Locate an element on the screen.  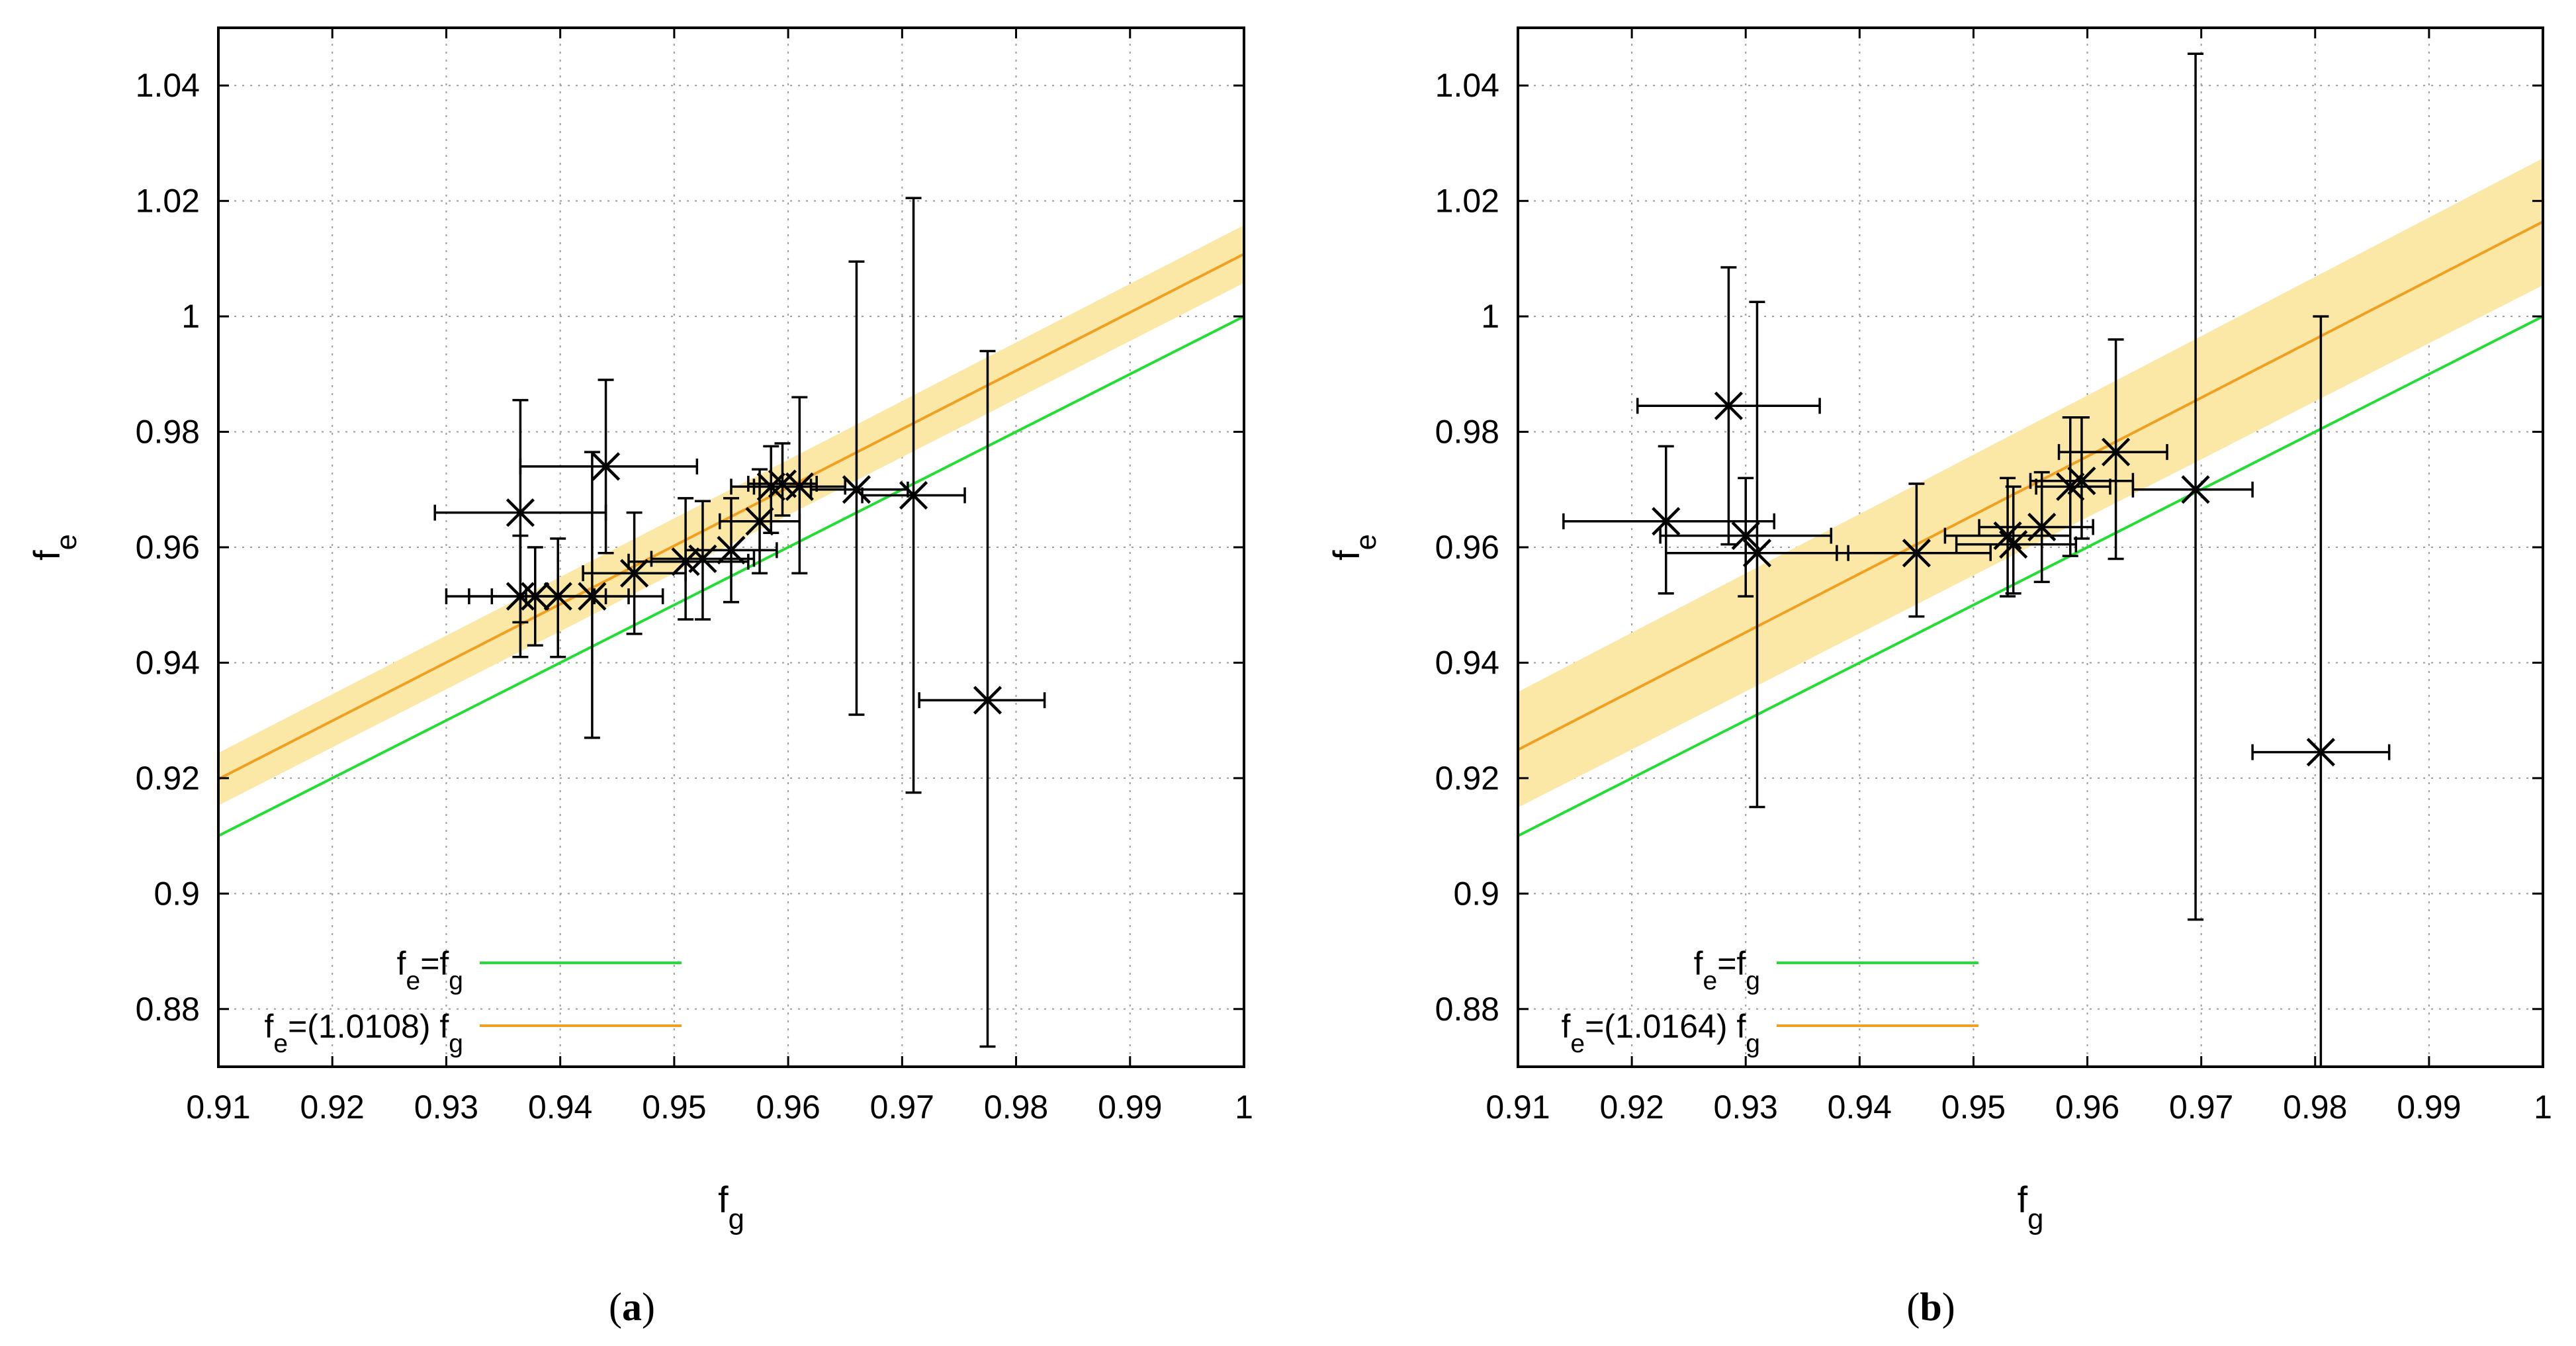
legend: fe=fg fe=(1.0164) fg is located at coordinates (1769, 1001).